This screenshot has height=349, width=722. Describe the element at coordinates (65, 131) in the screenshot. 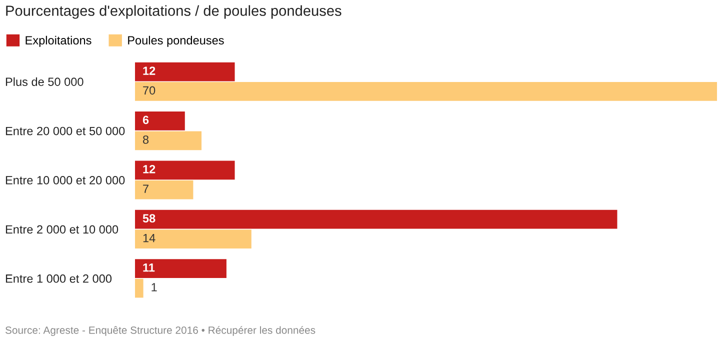

I see `y-tick-label: Entre 20 000 et 50 000` at that location.